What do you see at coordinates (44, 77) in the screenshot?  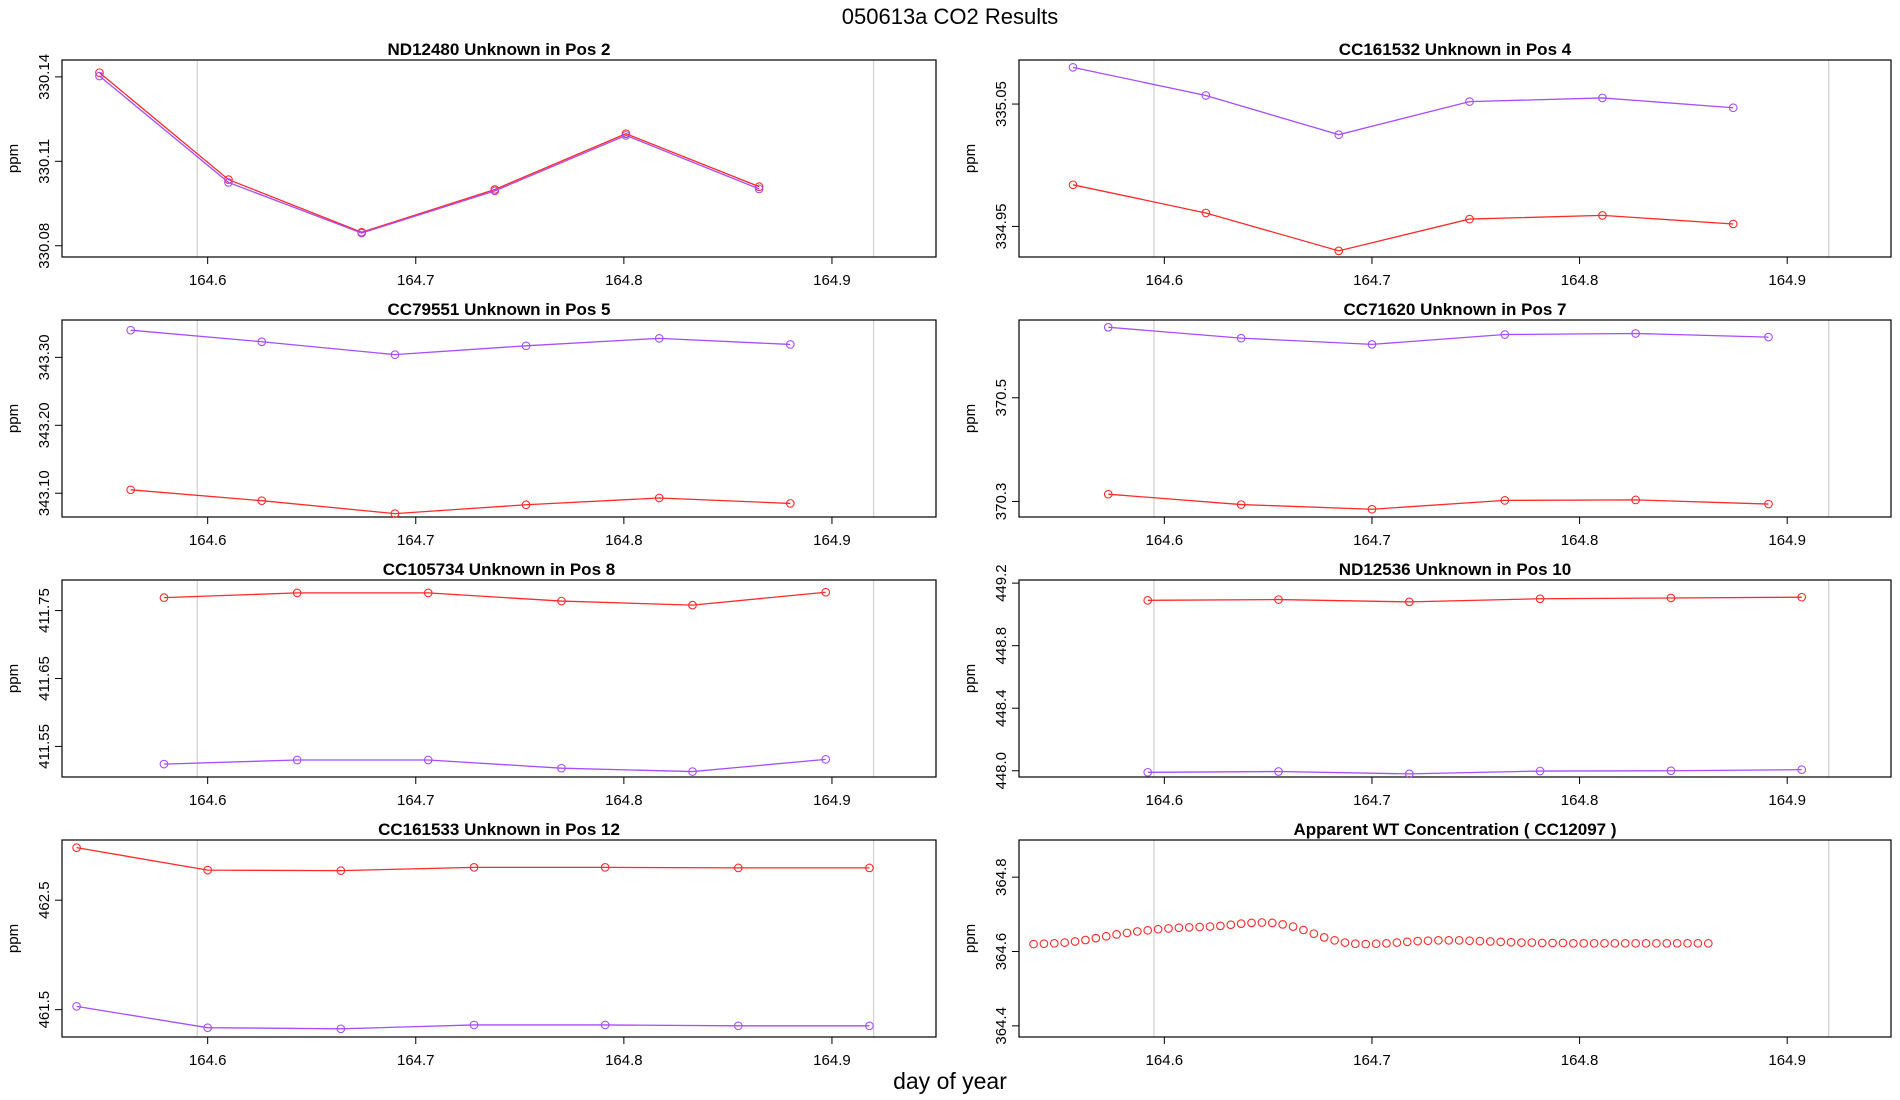 I see `y-tick-label: 330.14` at bounding box center [44, 77].